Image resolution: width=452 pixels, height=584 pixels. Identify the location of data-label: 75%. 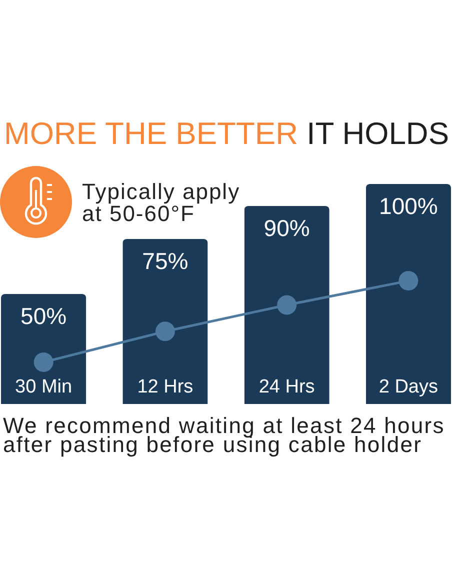
(165, 261).